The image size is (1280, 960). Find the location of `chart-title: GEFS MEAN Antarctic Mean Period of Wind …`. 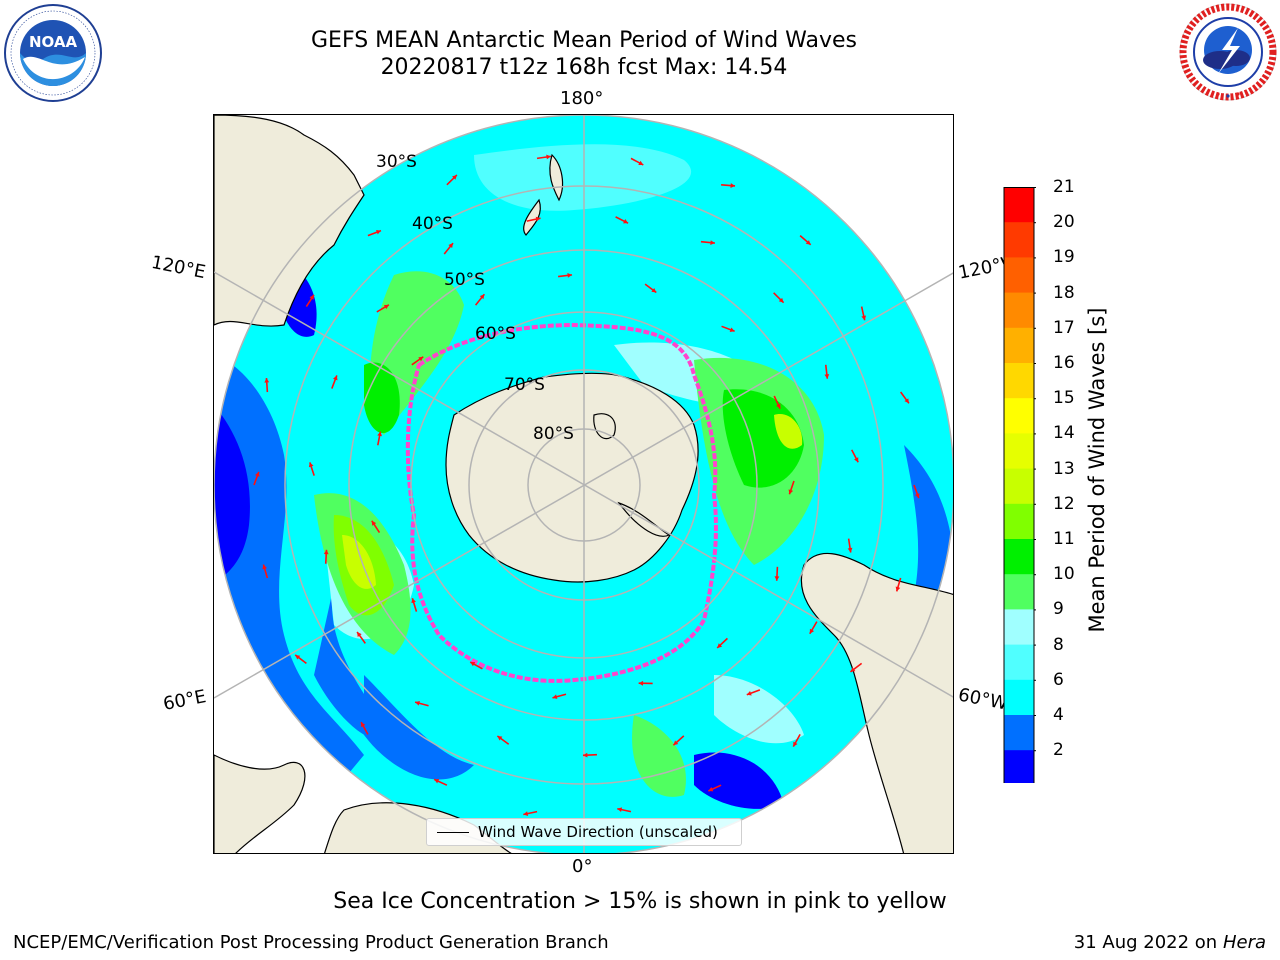

chart-title: GEFS MEAN Antarctic Mean Period of Wind … is located at coordinates (584, 40).